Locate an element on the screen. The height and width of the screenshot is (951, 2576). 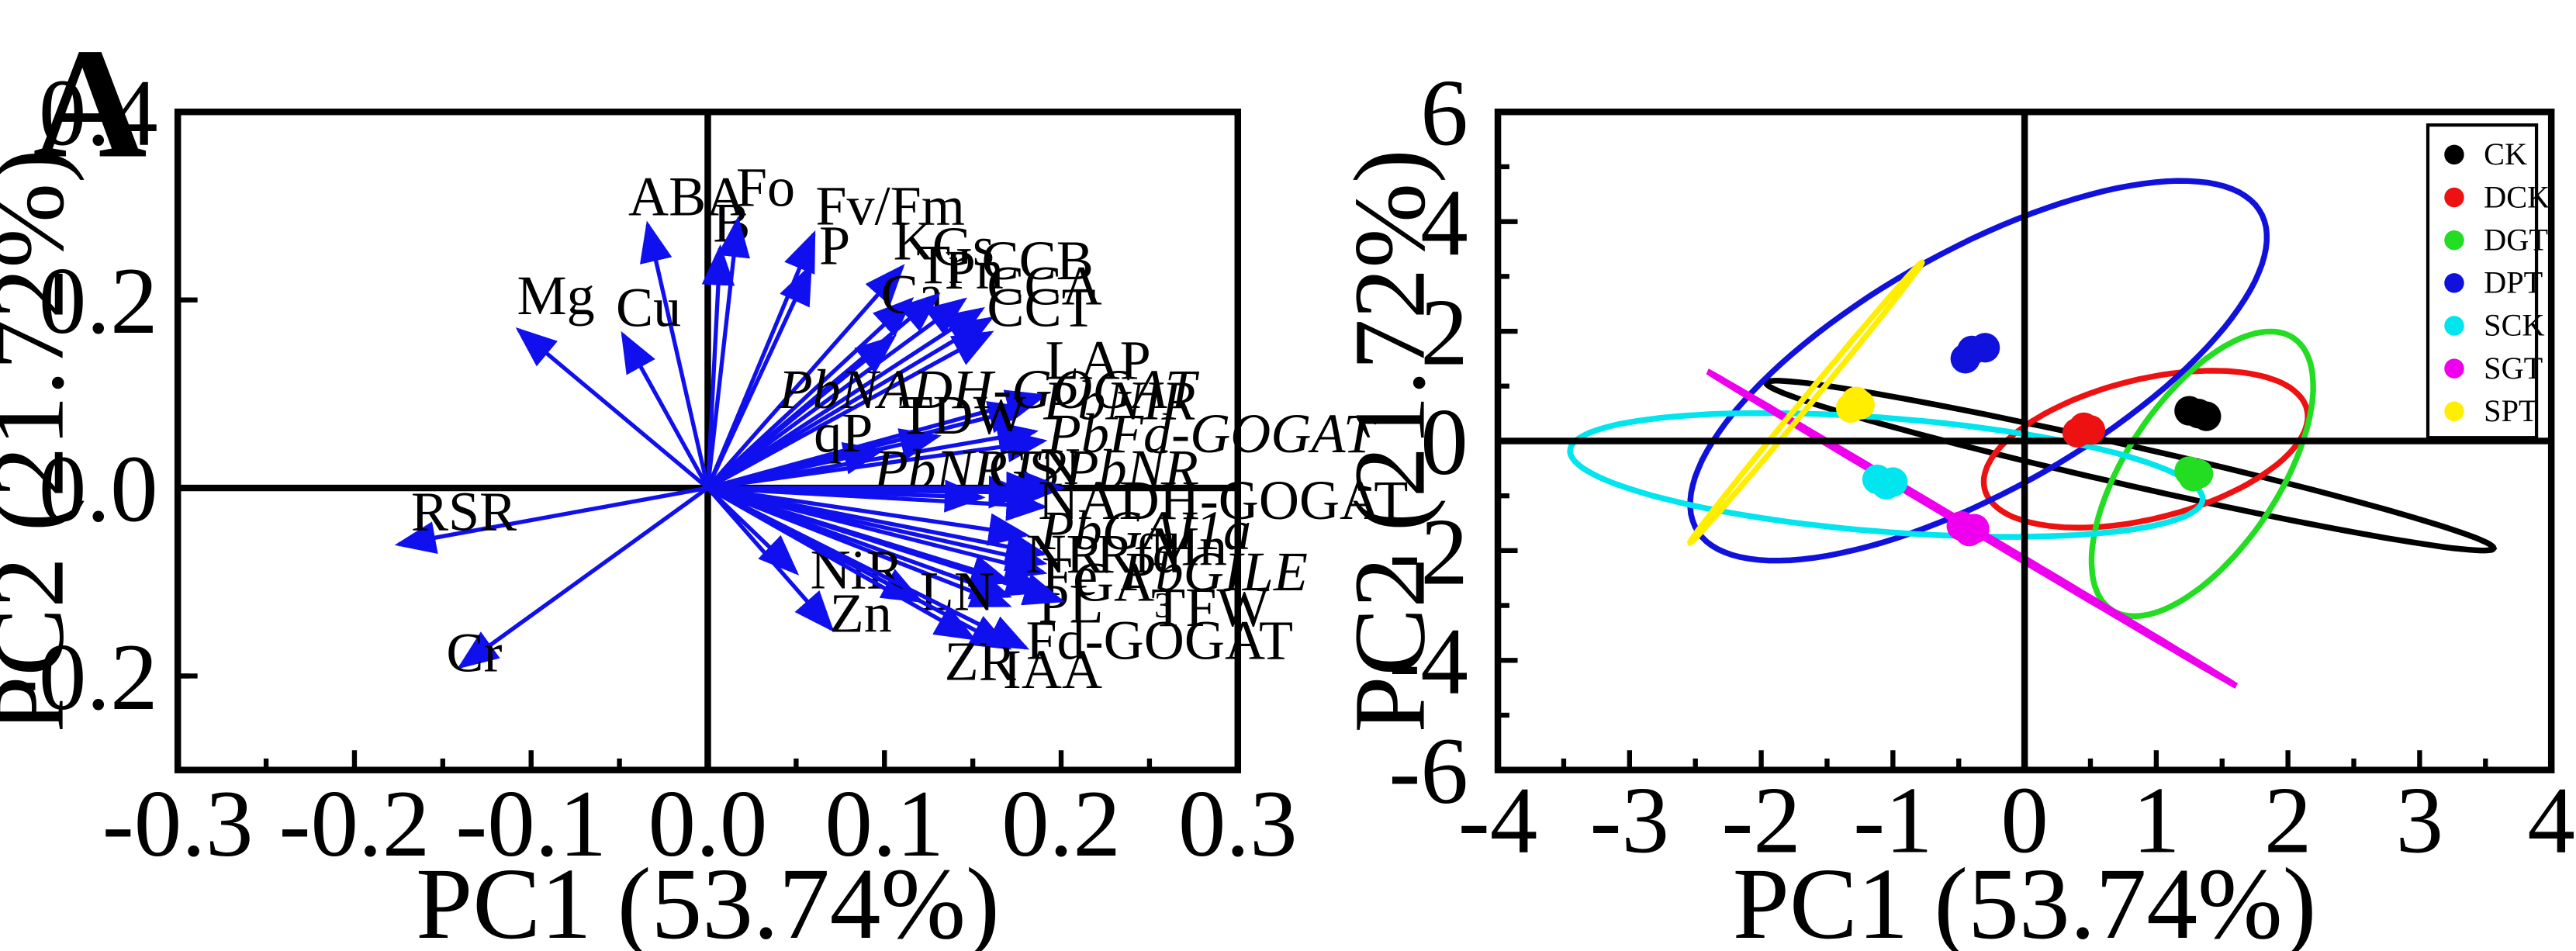
loading-label-k: K is located at coordinates (914, 241).